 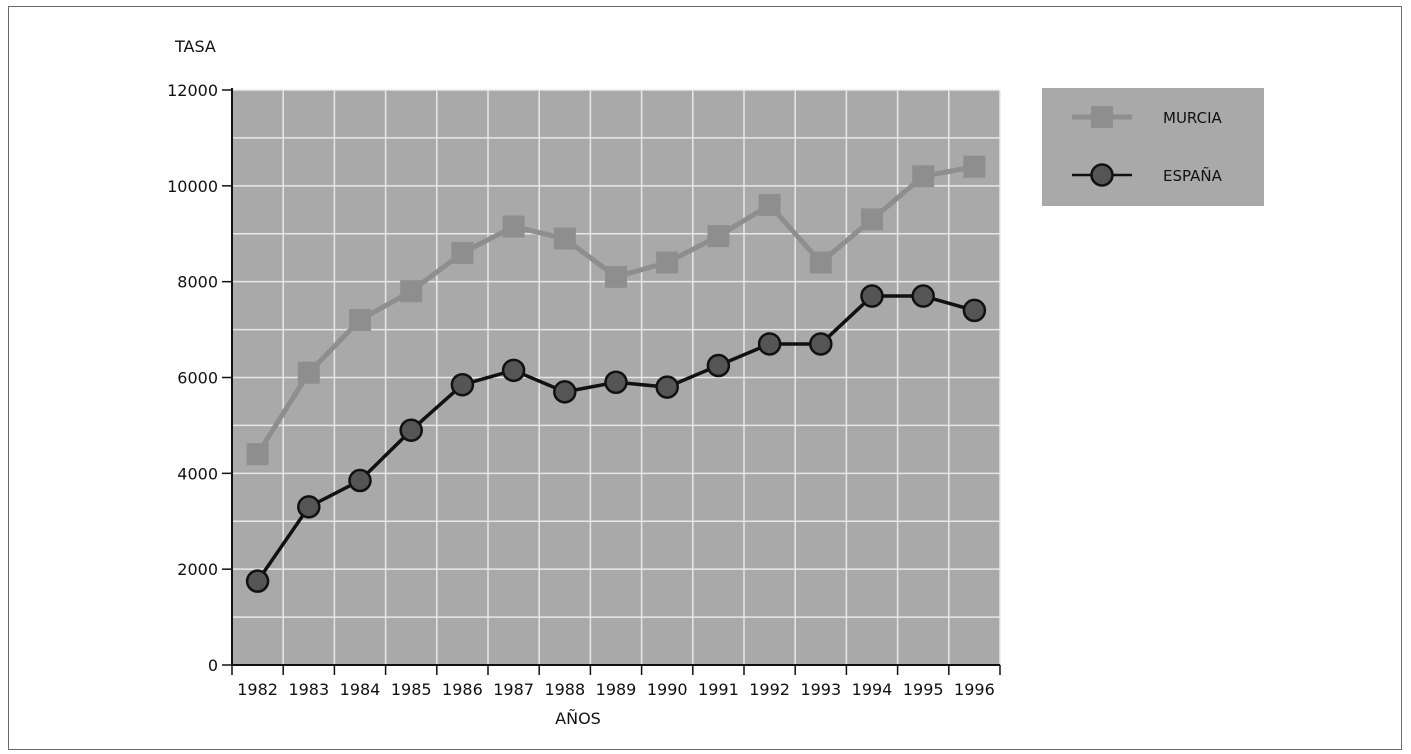 I want to click on y-tick-label: 6000, so click(x=197, y=378).